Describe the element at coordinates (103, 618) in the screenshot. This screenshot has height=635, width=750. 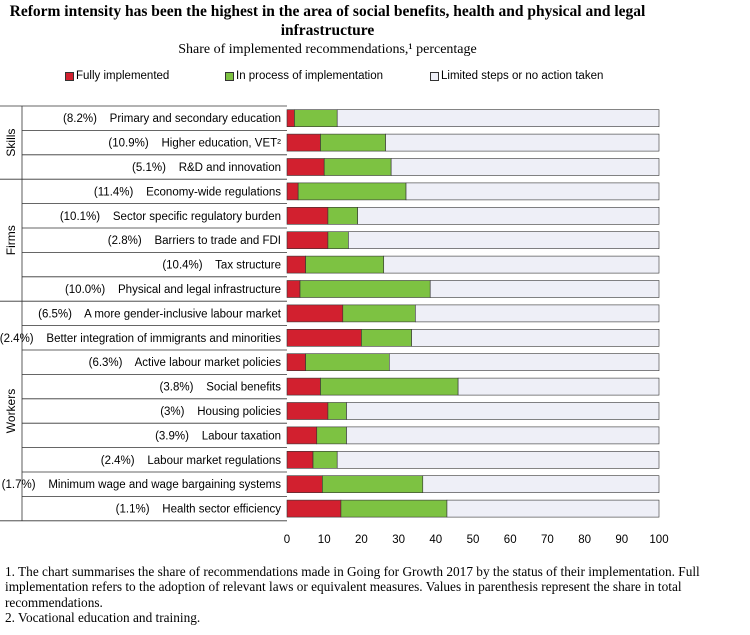
I see `footnote-2: 2. Vocational education and training.` at that location.